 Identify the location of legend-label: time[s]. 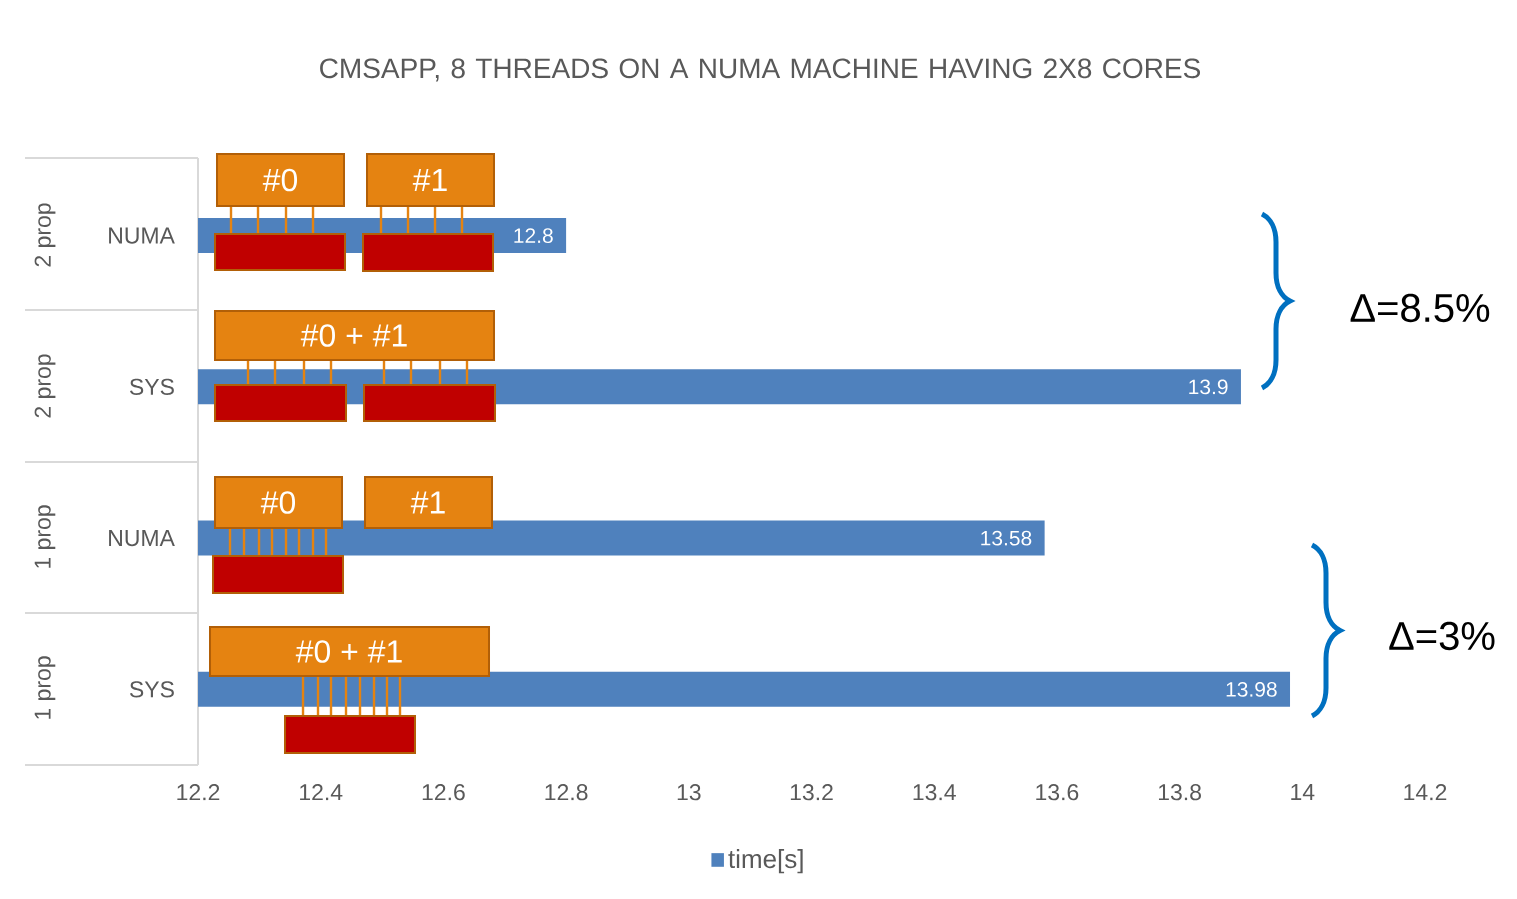
(765, 861).